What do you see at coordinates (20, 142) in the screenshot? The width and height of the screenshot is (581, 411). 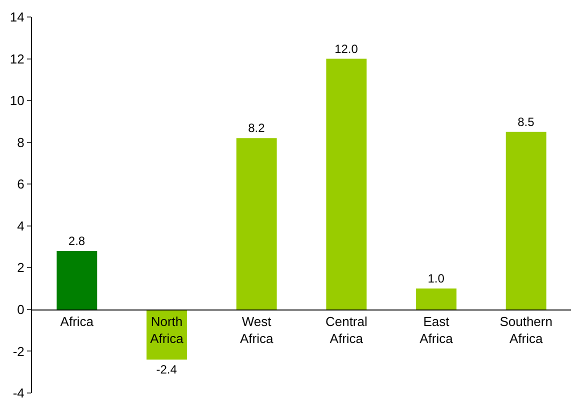 I see `y-tick-label: 8` at bounding box center [20, 142].